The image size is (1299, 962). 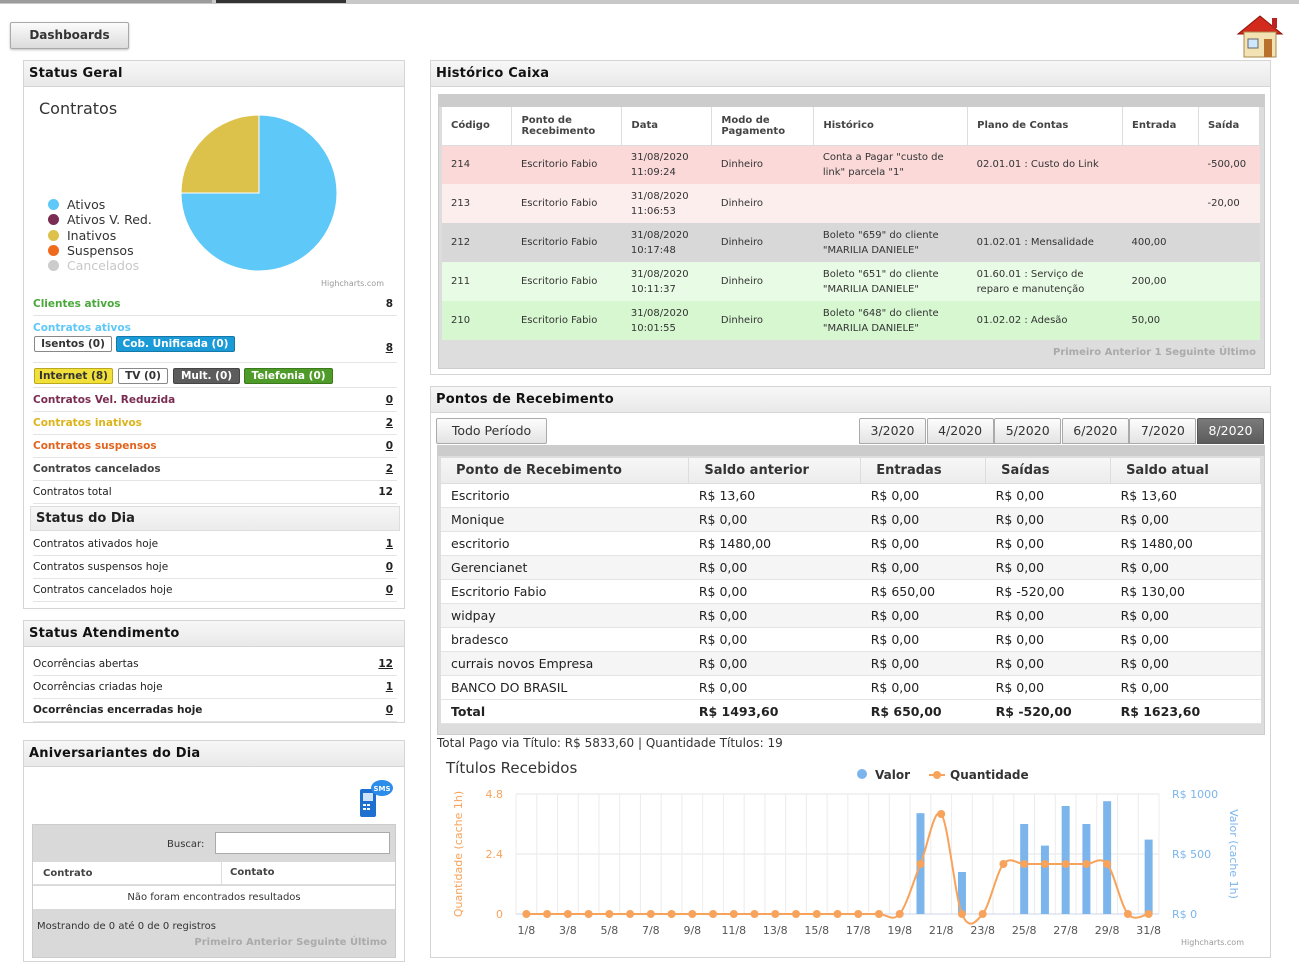 What do you see at coordinates (175, 344) in the screenshot?
I see `cob-unificada-tag: Cob. Unificada (0)` at bounding box center [175, 344].